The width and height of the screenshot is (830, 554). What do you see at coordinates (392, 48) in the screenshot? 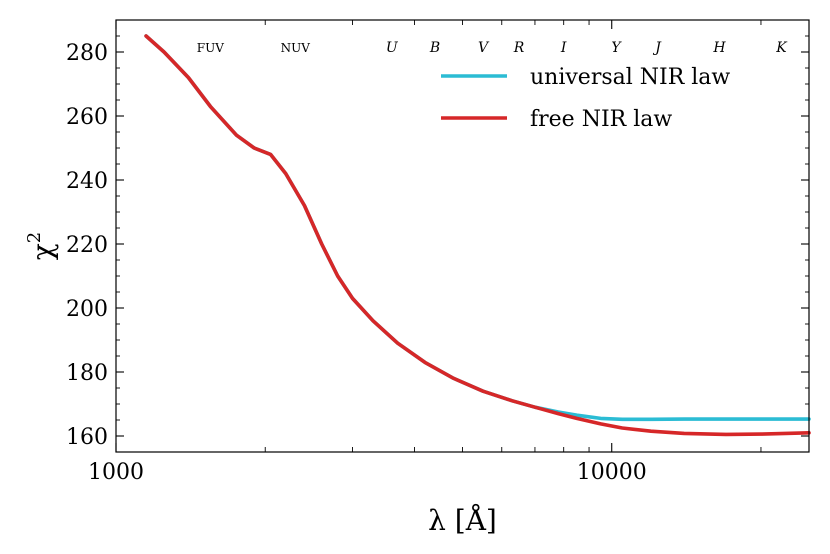
I see `band-label-u: U` at bounding box center [392, 48].